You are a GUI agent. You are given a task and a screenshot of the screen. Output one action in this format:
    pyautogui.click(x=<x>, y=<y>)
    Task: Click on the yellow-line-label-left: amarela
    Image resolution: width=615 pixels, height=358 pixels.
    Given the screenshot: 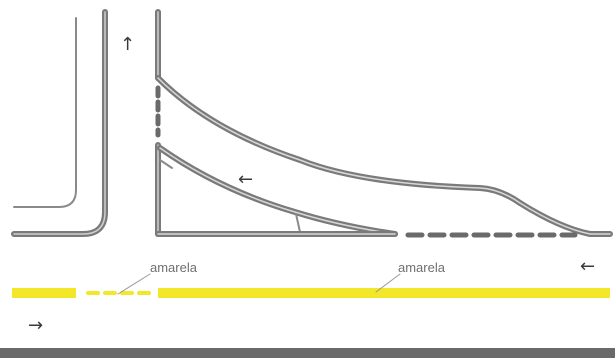 What is the action you would take?
    pyautogui.click(x=174, y=267)
    